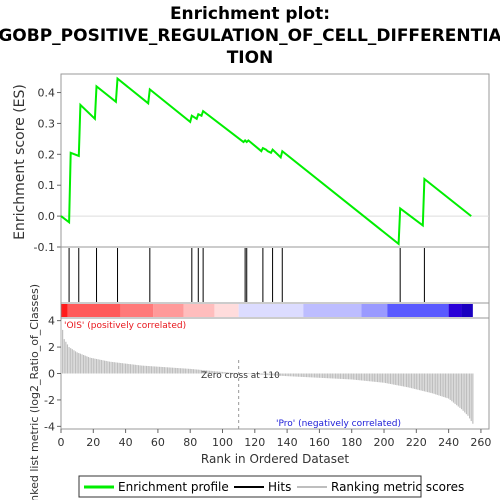  I want to click on hits-markers, so click(246, 275).